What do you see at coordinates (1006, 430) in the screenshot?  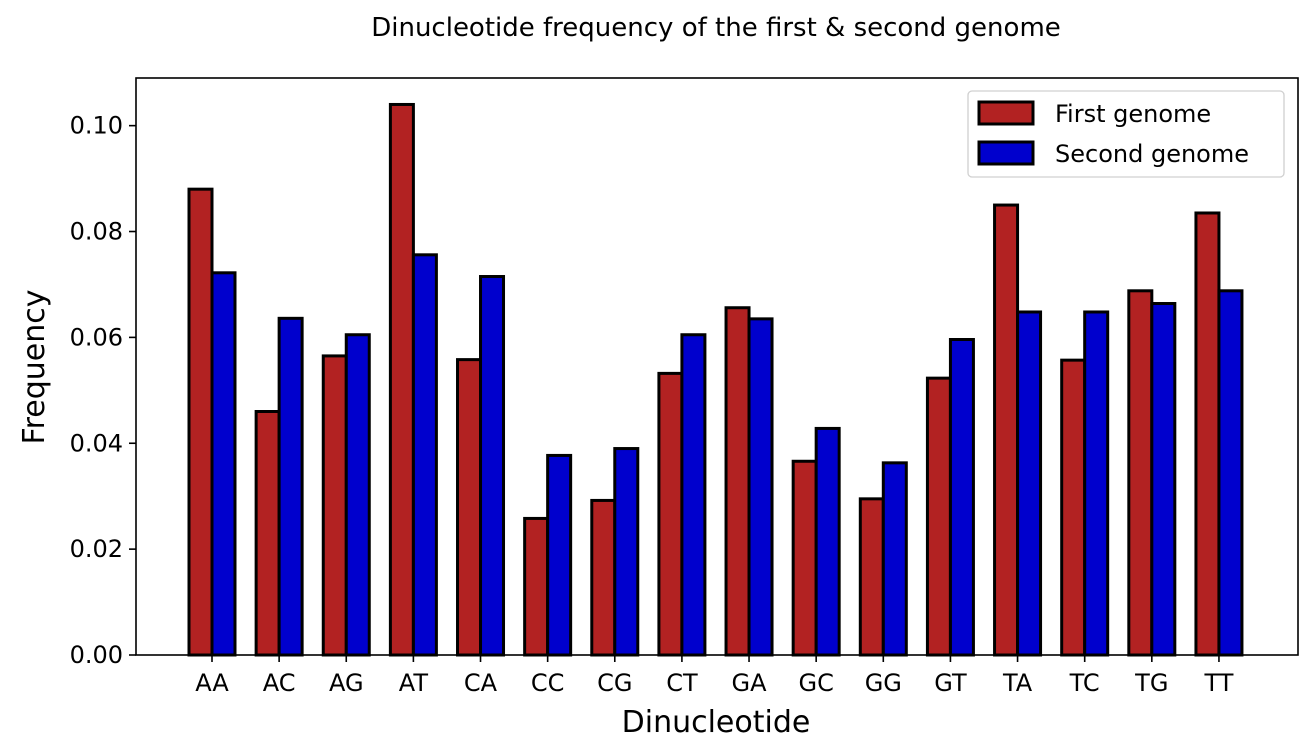 I see `bar-first-ta` at bounding box center [1006, 430].